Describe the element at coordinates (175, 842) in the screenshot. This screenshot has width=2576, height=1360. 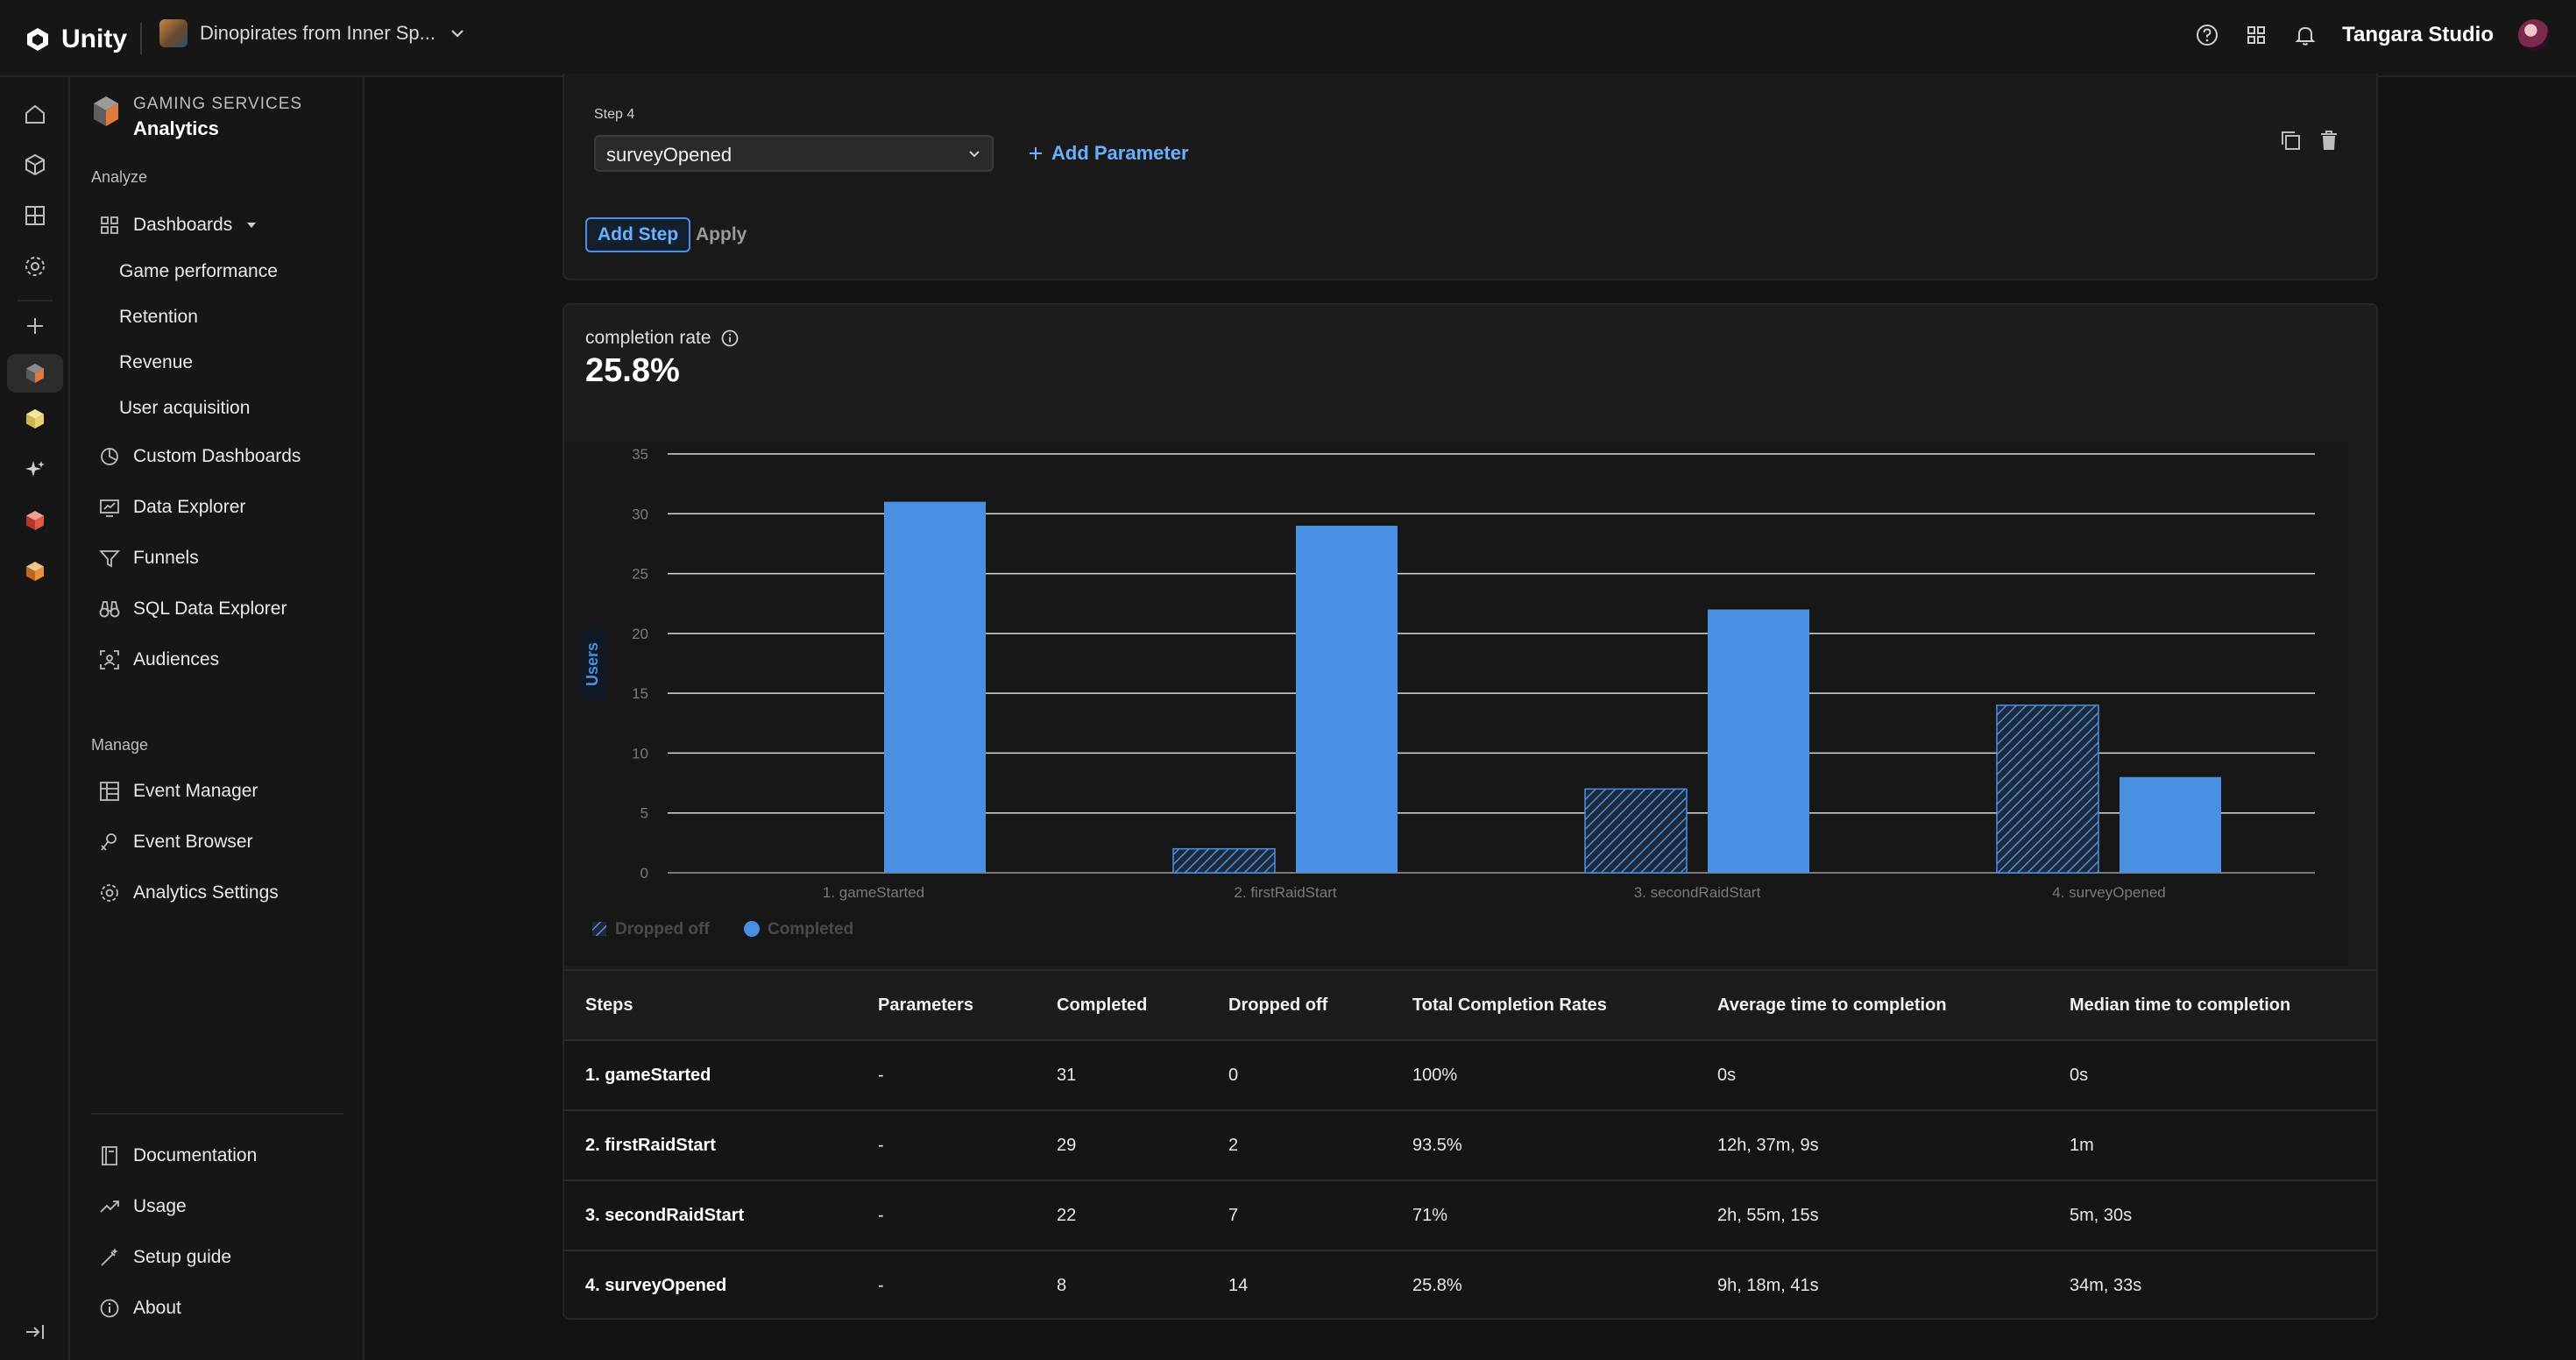
I see `sidebar-item-event-browser: Event Browser` at that location.